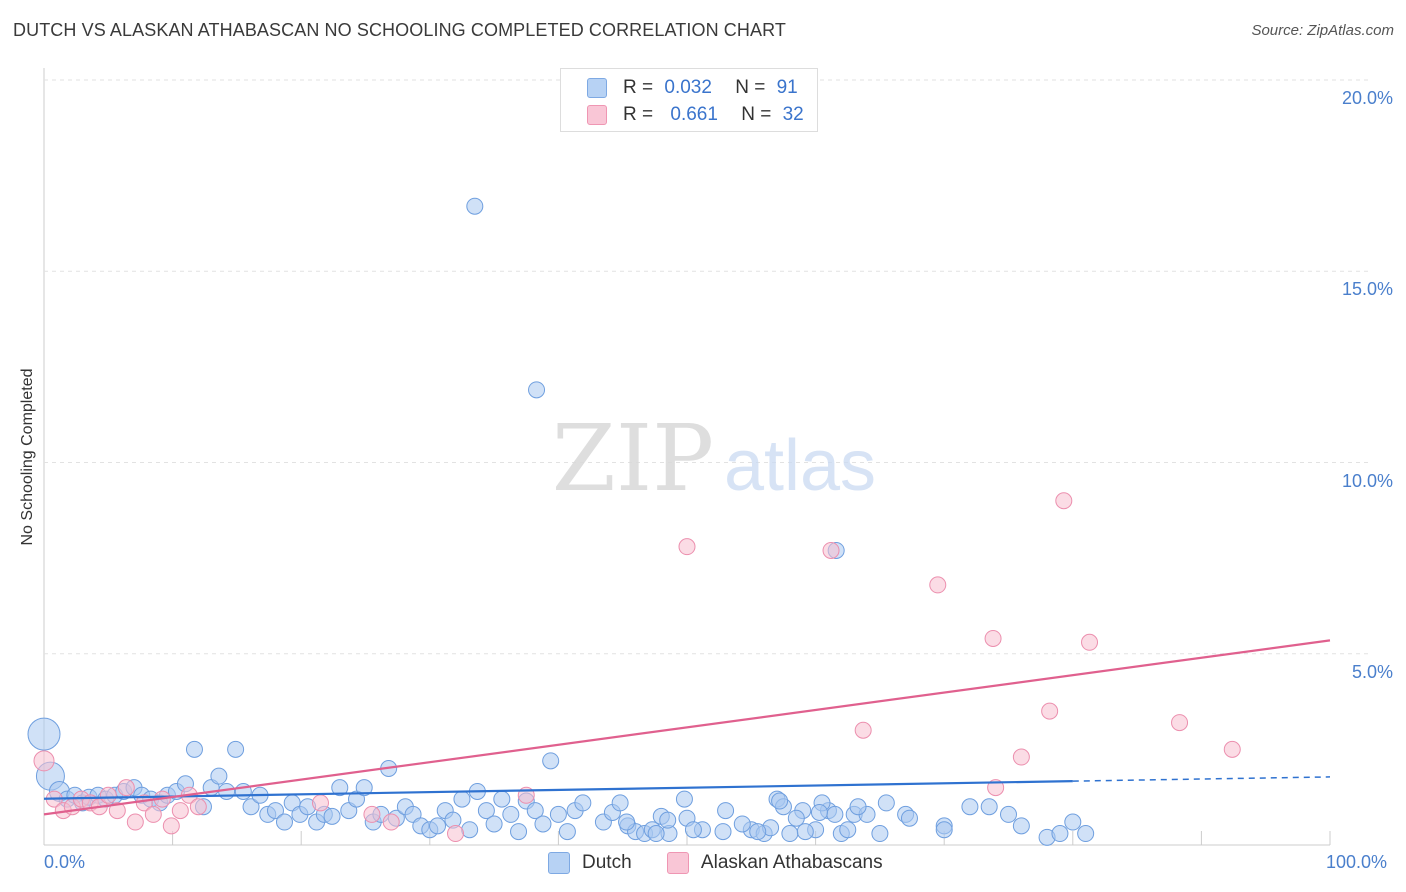  I want to click on legend-n-dutch: 91, so click(787, 87).